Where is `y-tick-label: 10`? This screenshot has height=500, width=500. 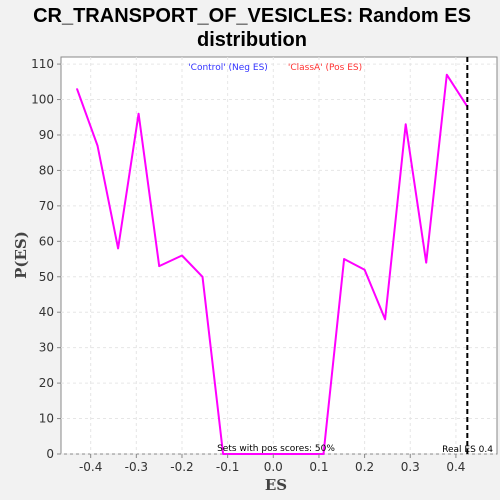
y-tick-label: 10 is located at coordinates (46, 419).